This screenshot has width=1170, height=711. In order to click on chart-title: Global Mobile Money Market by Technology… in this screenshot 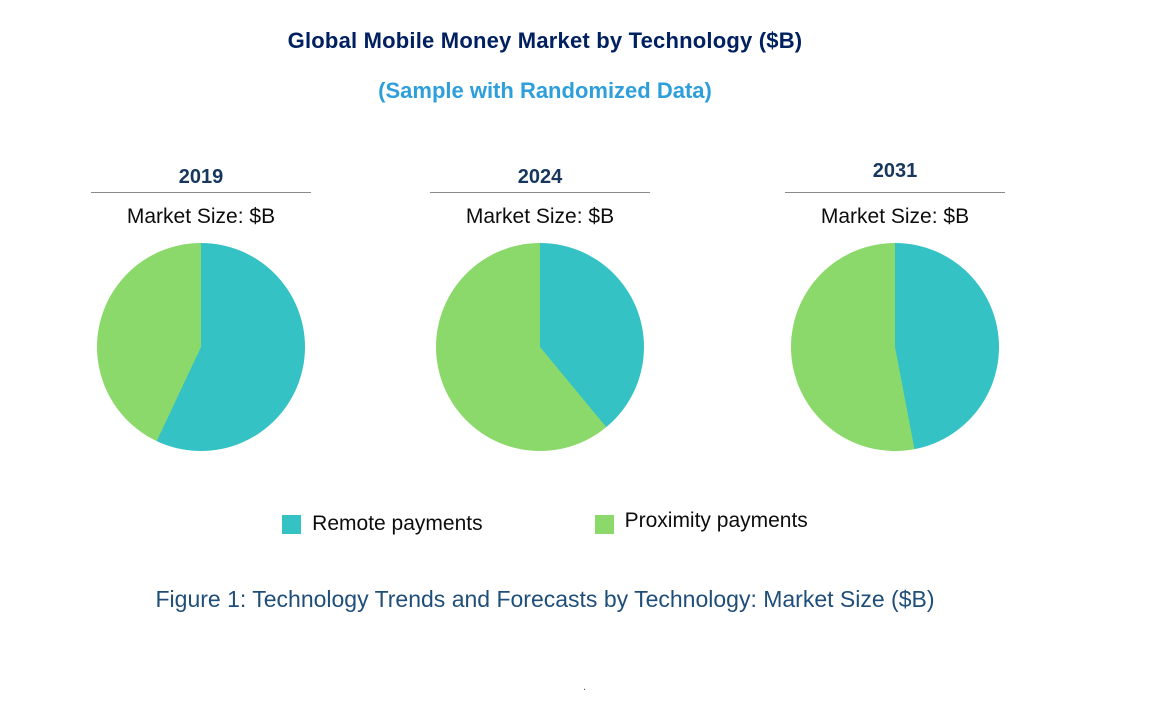, I will do `click(545, 40)`.